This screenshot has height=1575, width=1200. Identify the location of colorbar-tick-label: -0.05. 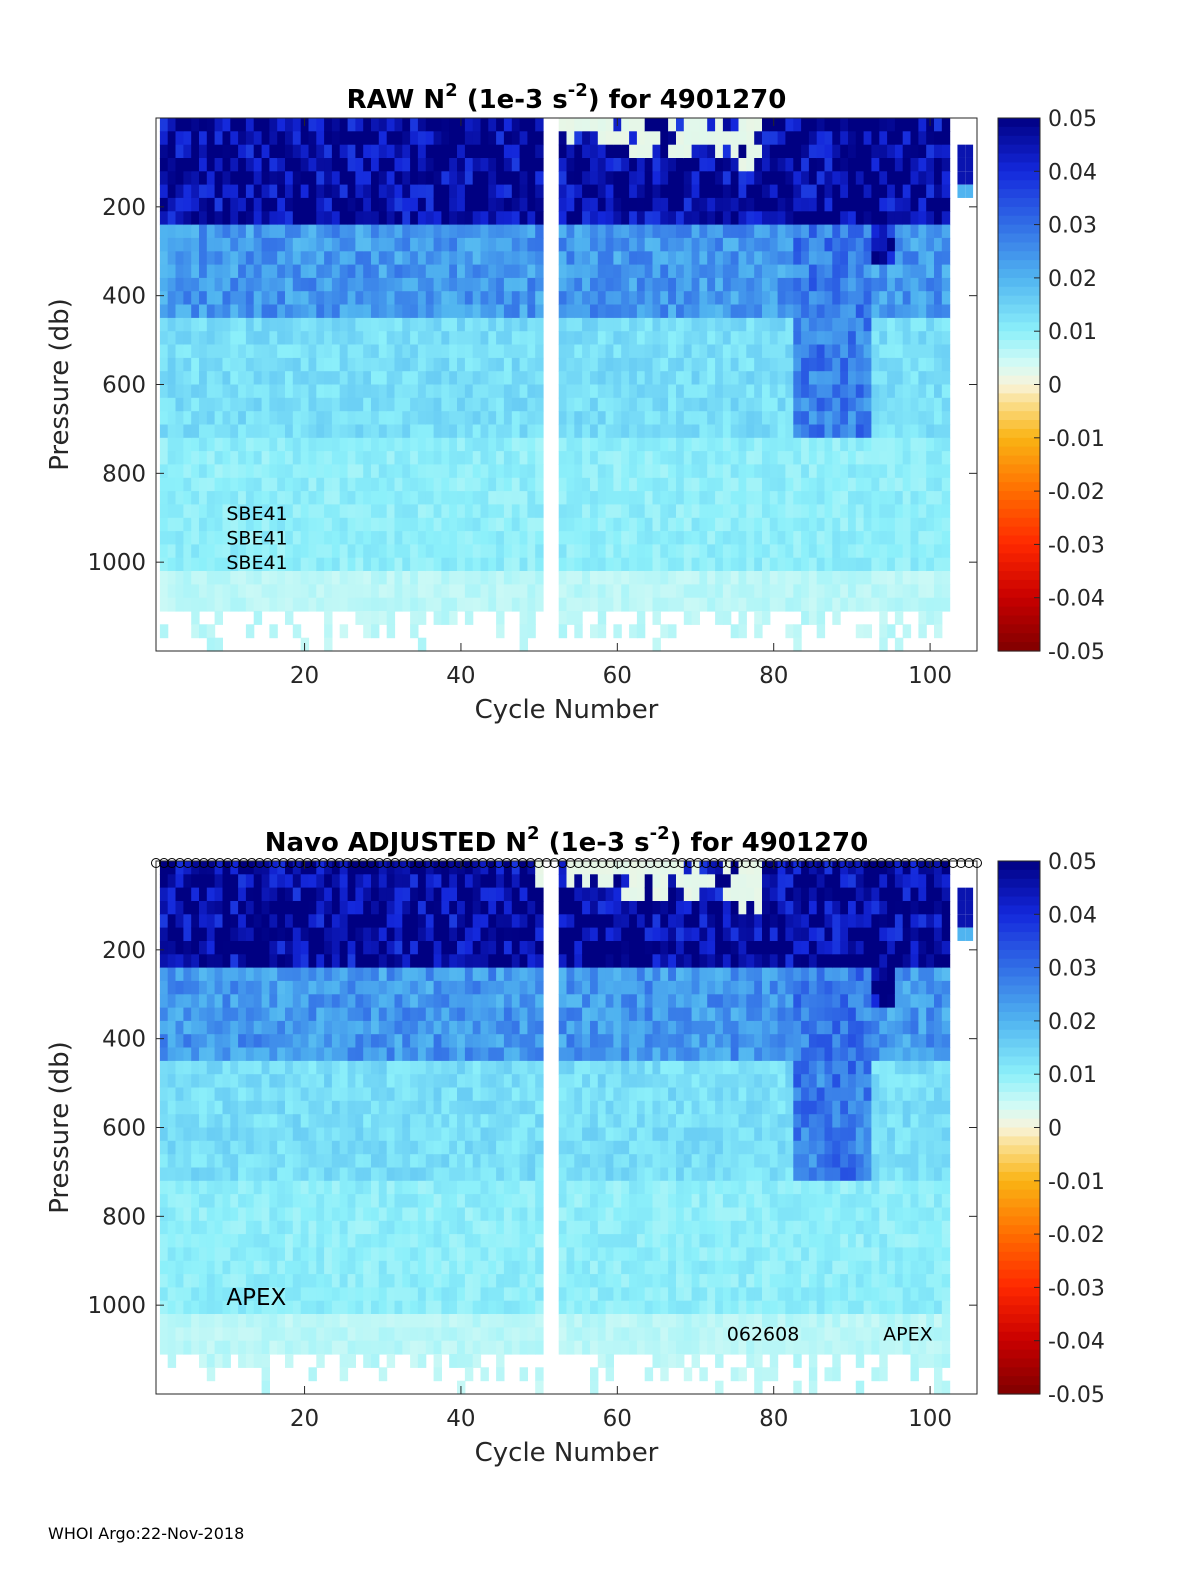
(1076, 652).